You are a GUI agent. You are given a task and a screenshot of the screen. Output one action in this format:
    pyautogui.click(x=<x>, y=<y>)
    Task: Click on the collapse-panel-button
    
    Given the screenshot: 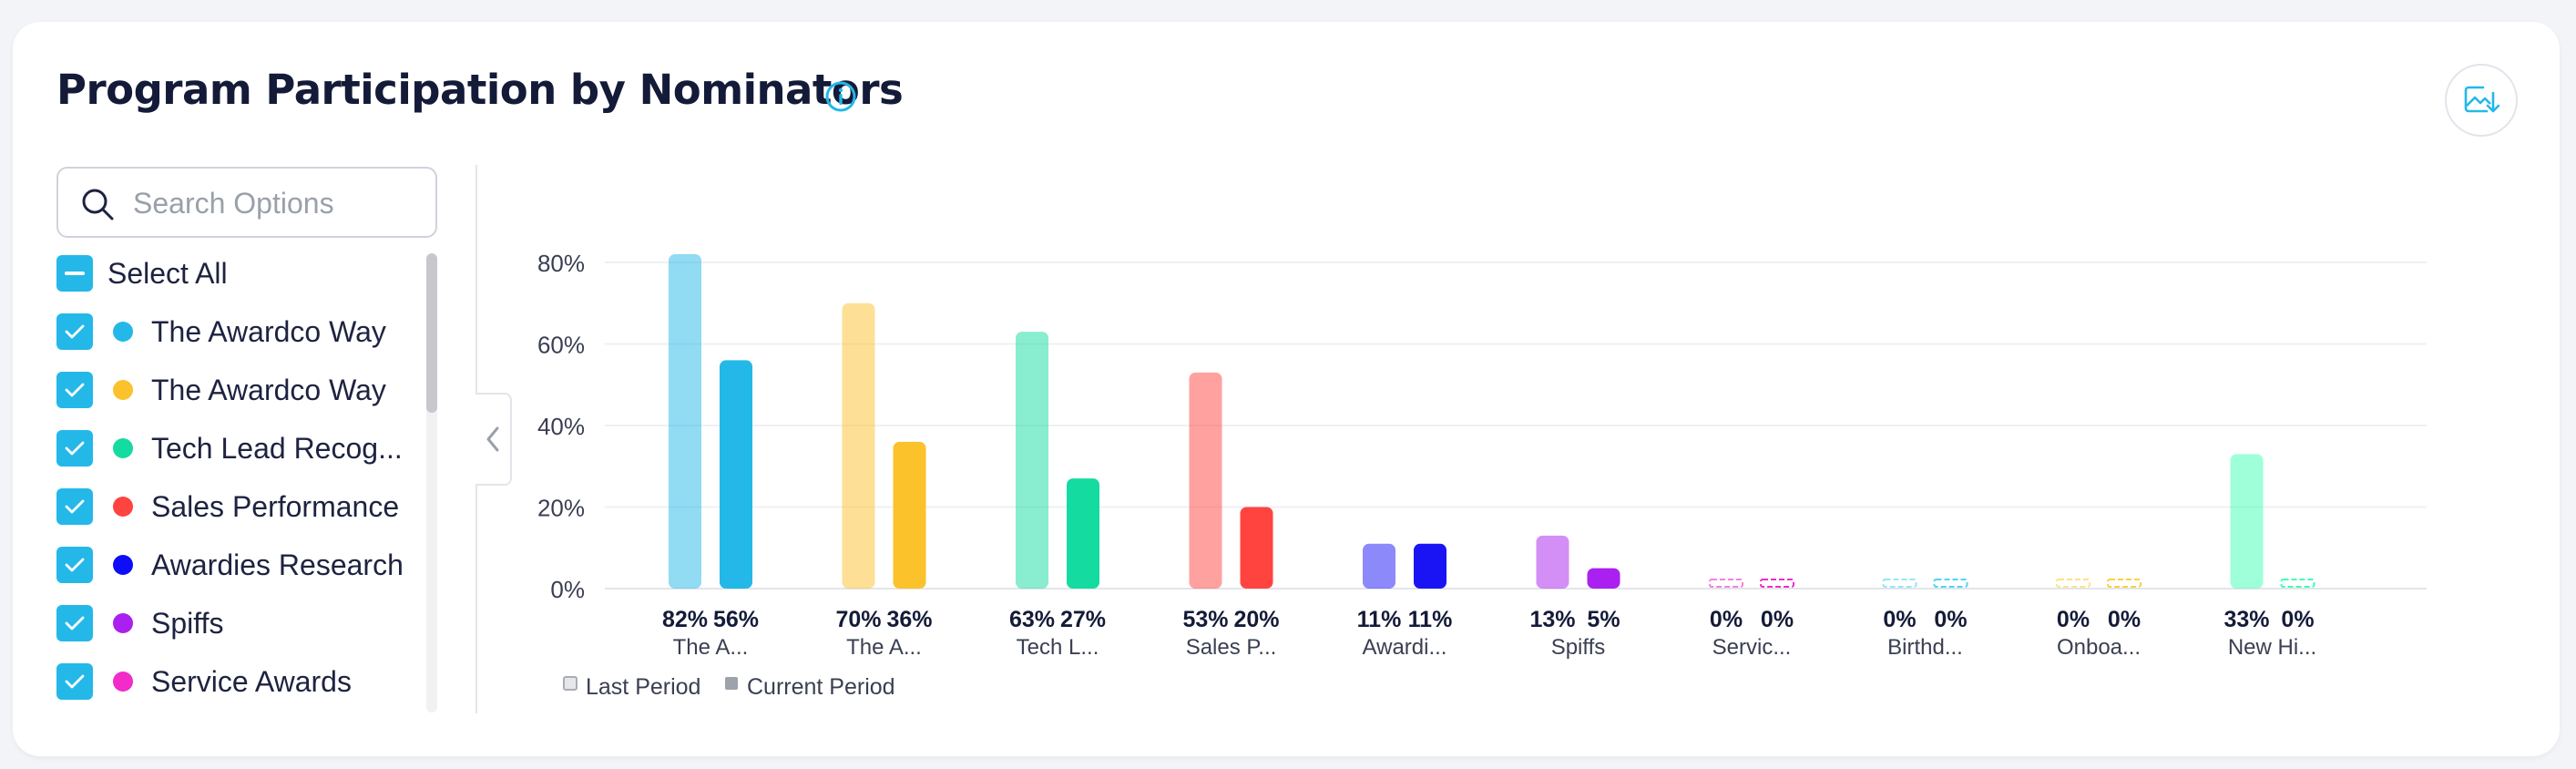 What is the action you would take?
    pyautogui.click(x=494, y=439)
    